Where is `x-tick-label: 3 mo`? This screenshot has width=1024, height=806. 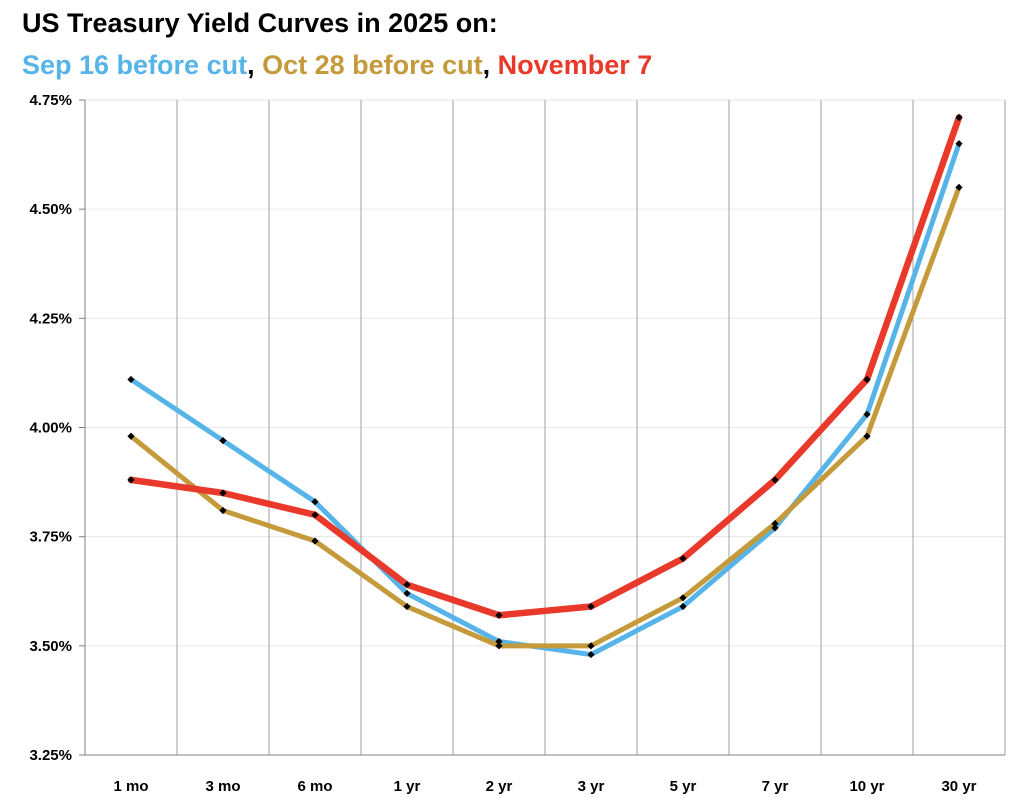
x-tick-label: 3 mo is located at coordinates (222, 786).